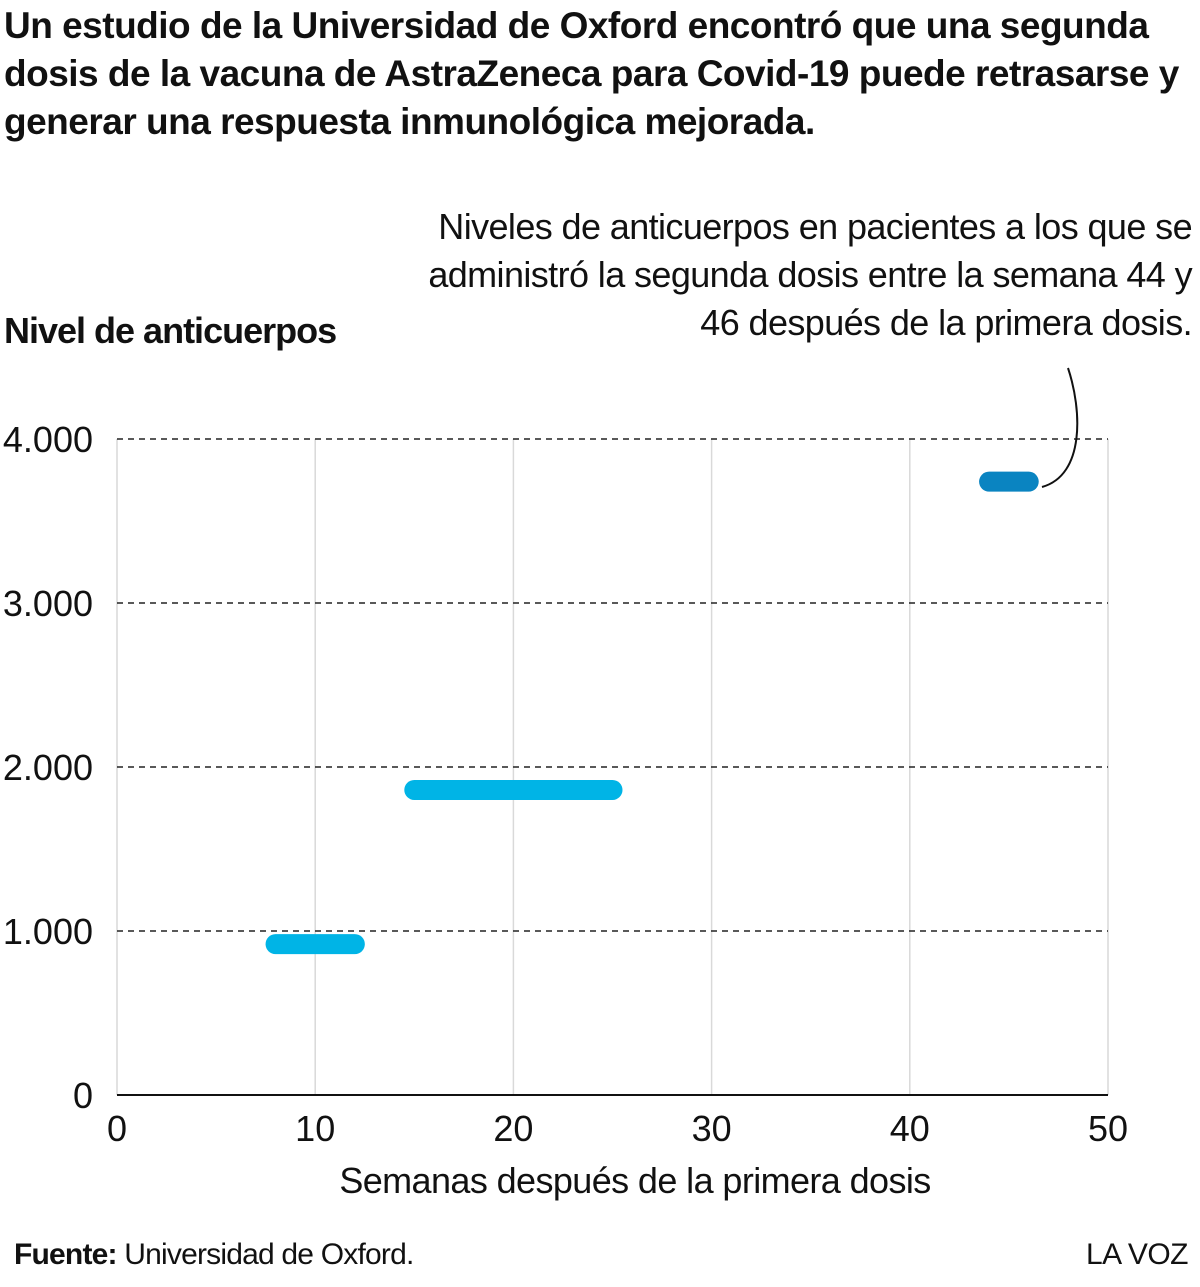  I want to click on x-tick-label: 0, so click(117, 1128).